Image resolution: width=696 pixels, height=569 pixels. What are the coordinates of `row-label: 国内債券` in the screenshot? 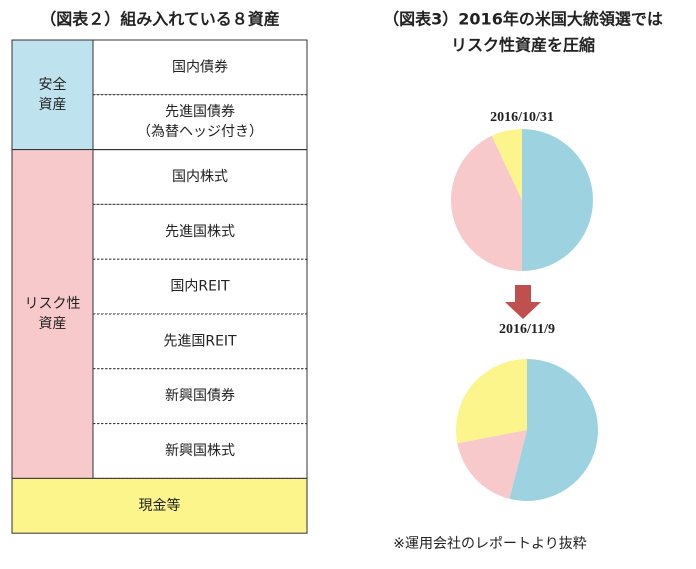 It's located at (200, 67).